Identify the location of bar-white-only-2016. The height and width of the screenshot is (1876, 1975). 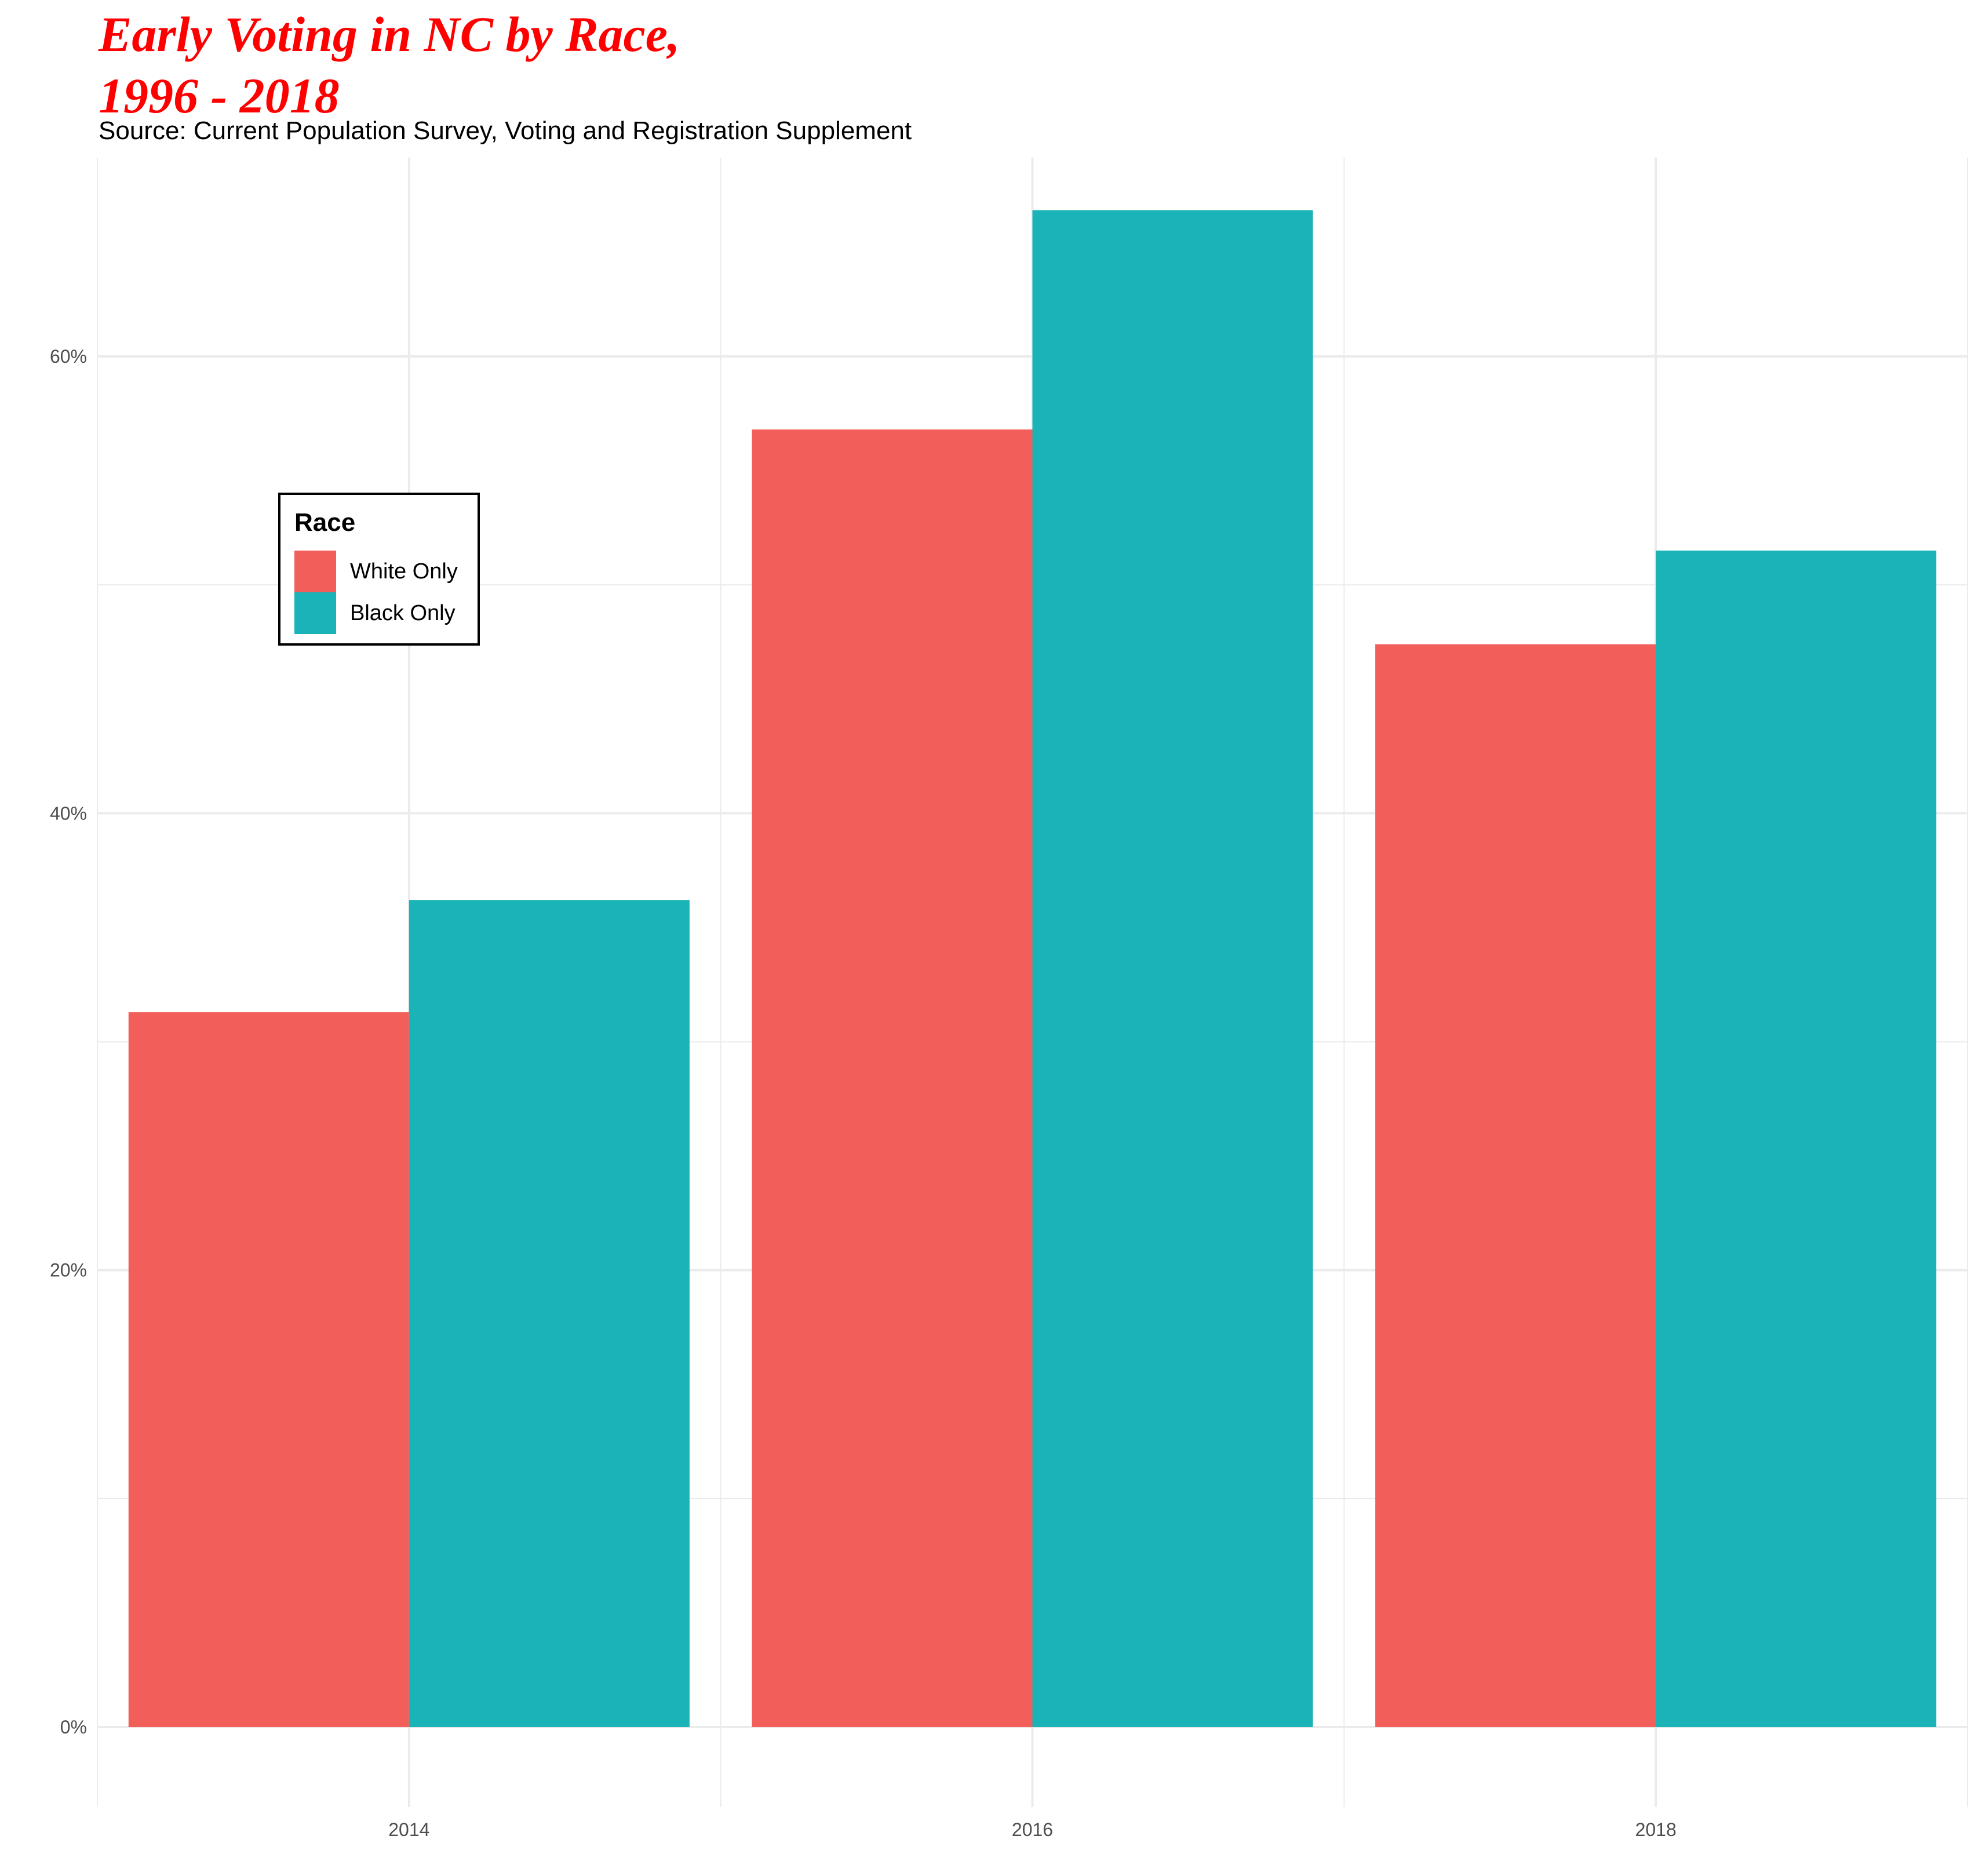
(892, 1078).